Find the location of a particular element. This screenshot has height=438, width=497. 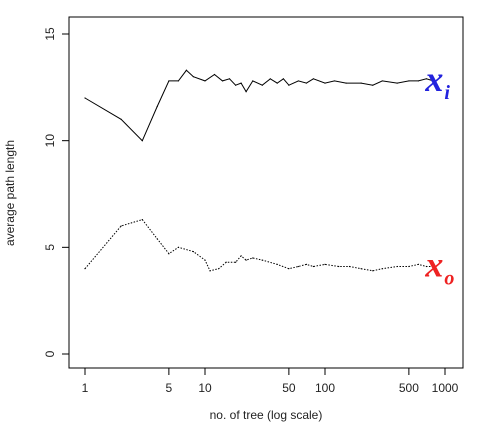

x-tick-label: 10 is located at coordinates (205, 388).